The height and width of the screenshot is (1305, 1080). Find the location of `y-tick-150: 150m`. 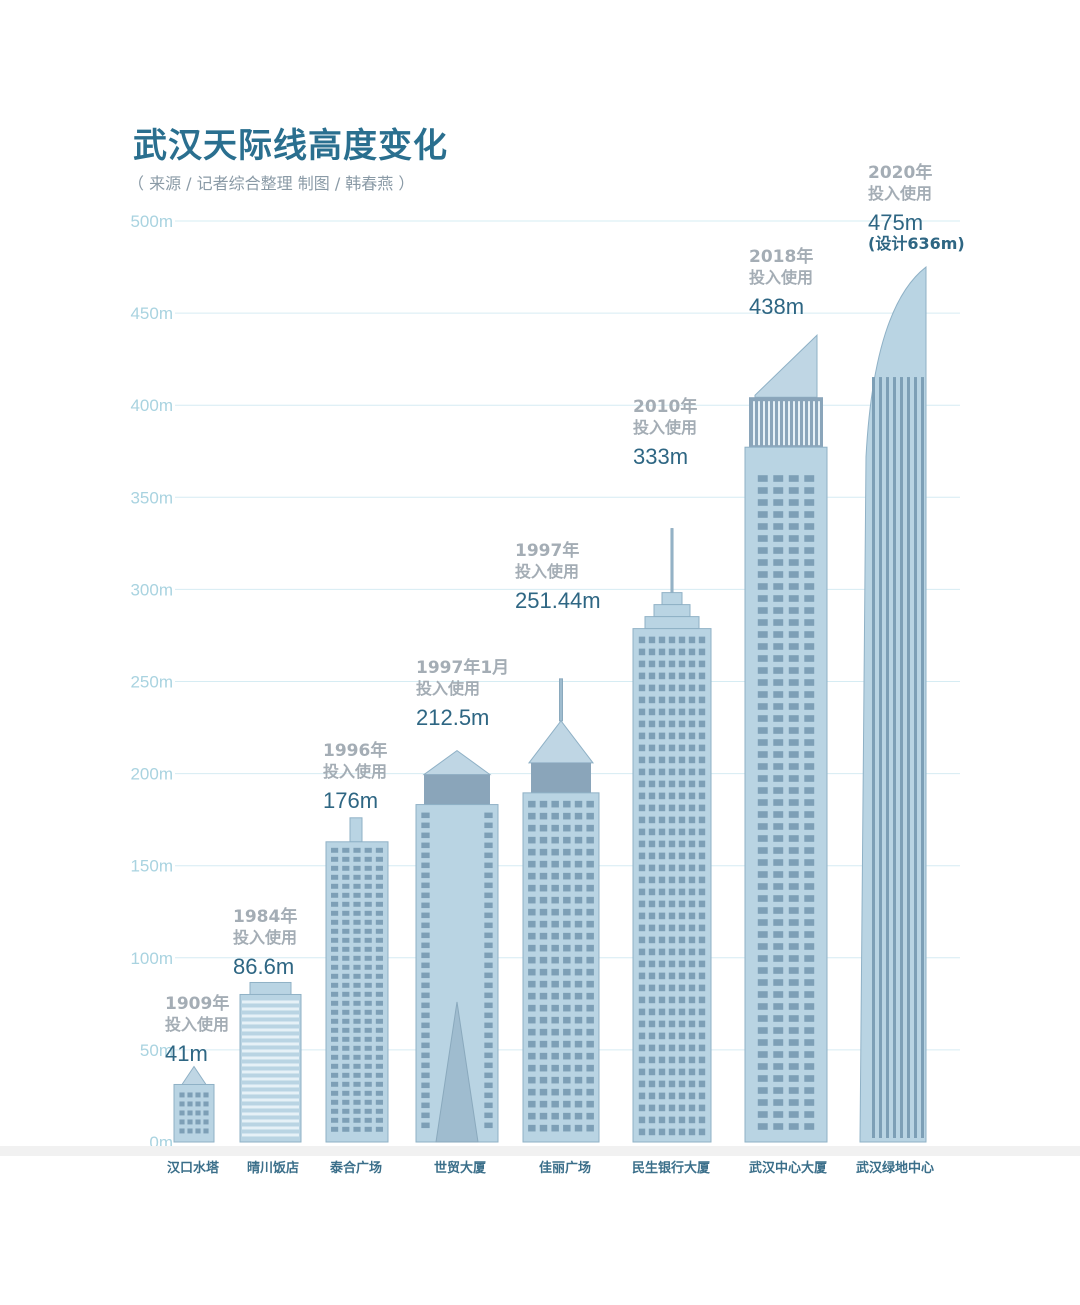

y-tick-150: 150m is located at coordinates (151, 866).